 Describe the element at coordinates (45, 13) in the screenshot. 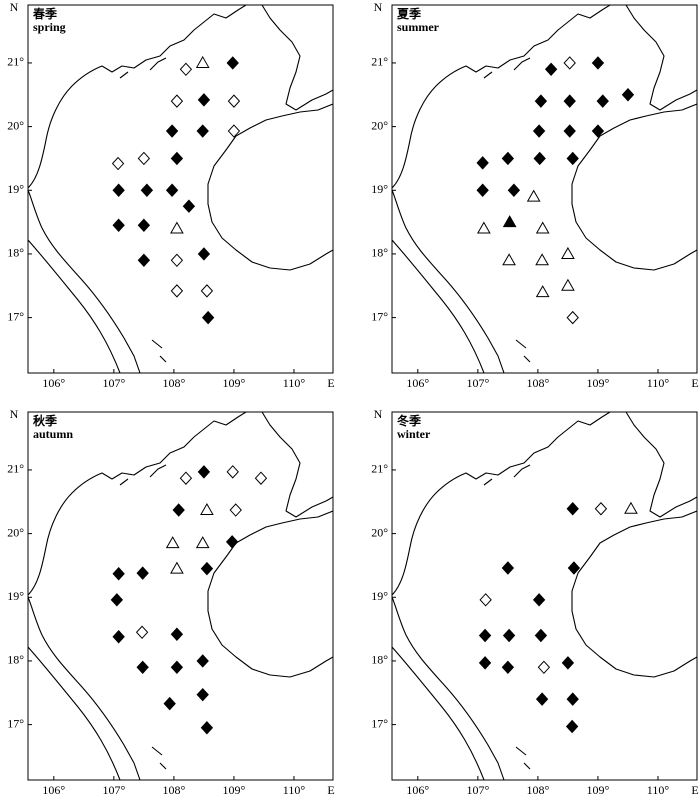

I see `panel-title: 春季` at that location.